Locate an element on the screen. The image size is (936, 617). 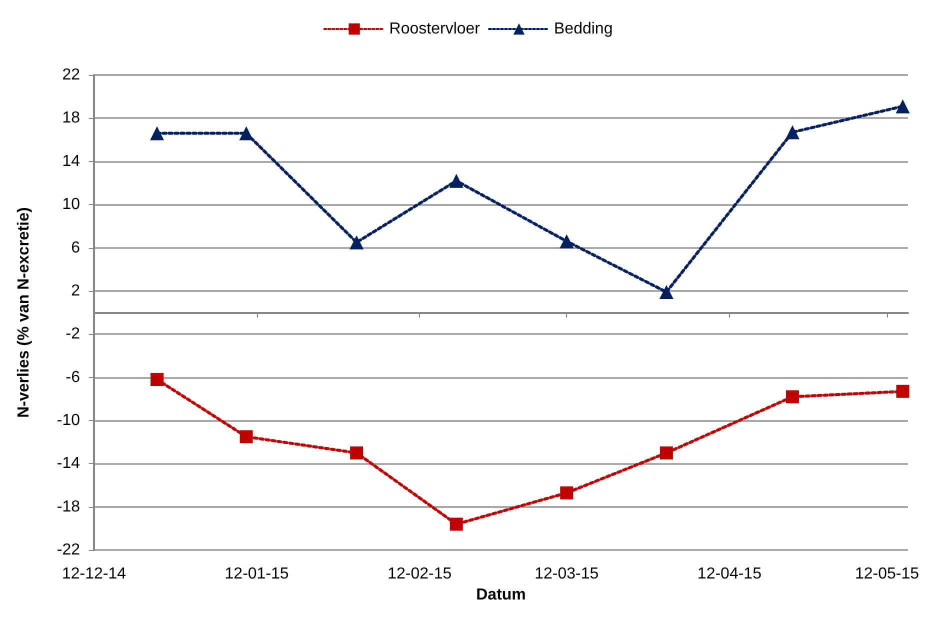
y-tick-label: 10 is located at coordinates (71, 205).